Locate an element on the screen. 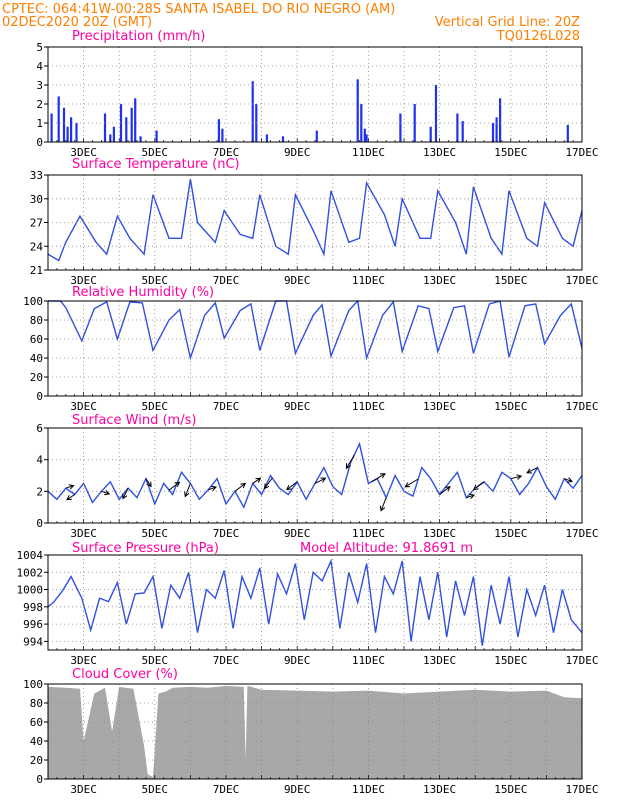 This screenshot has height=800, width=618. y-tick-label: 21 is located at coordinates (36, 270).